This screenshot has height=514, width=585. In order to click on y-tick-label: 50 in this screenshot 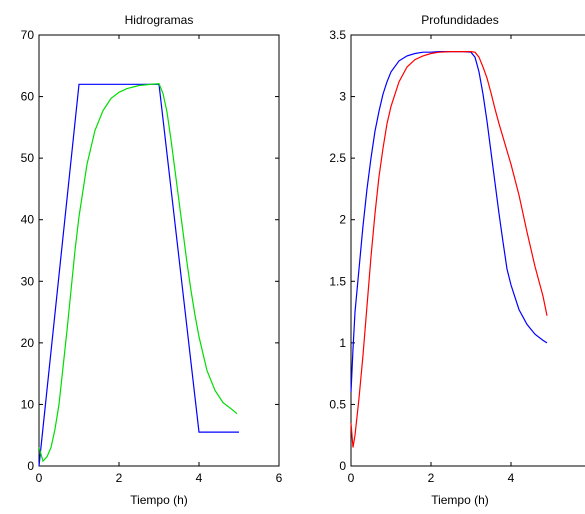, I will do `click(28, 158)`.